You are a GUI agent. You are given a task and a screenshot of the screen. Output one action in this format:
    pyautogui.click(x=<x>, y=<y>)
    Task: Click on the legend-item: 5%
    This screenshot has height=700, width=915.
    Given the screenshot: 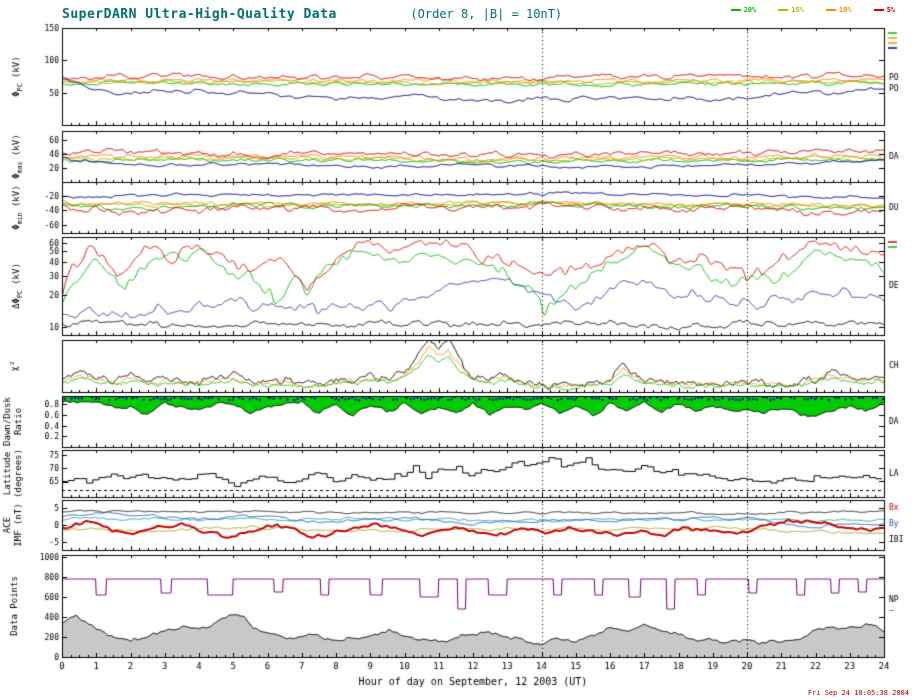 What is the action you would take?
    pyautogui.click(x=884, y=10)
    